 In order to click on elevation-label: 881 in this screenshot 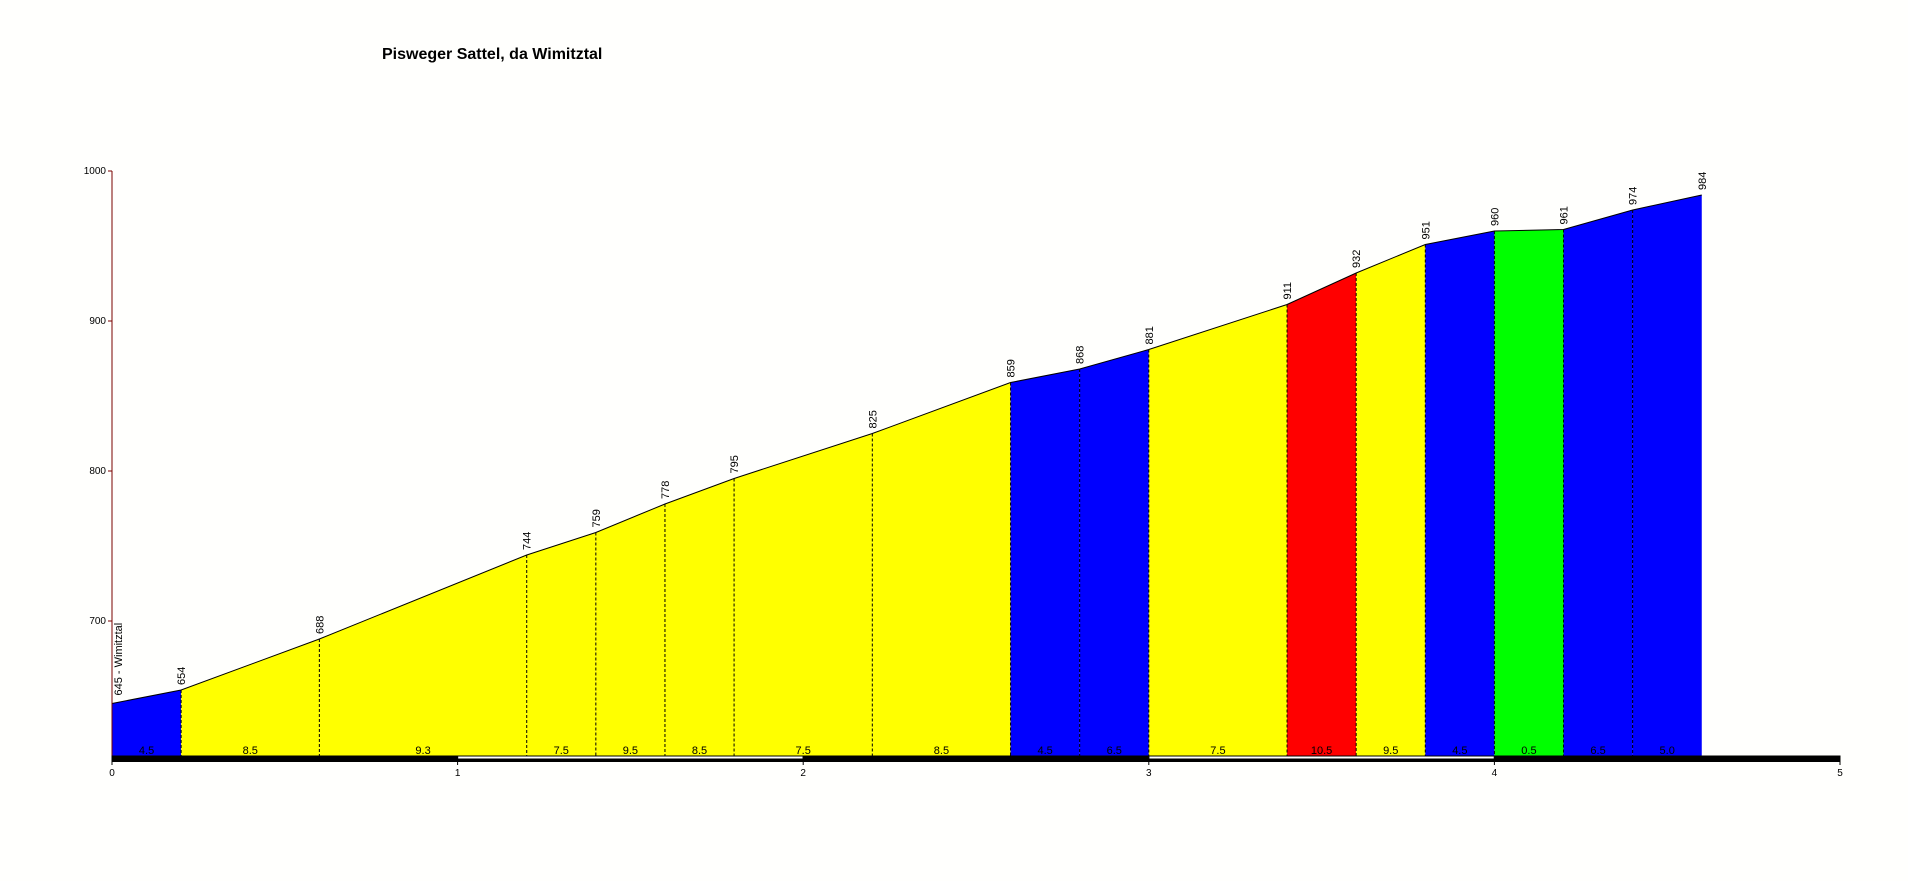, I will do `click(1150, 335)`.